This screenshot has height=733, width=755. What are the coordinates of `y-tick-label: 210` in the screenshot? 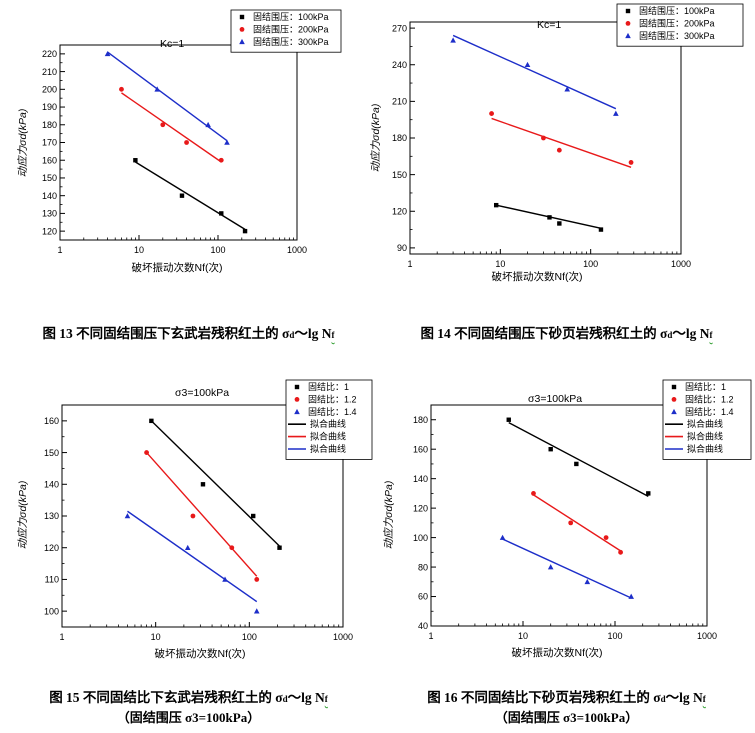 It's located at (399, 102).